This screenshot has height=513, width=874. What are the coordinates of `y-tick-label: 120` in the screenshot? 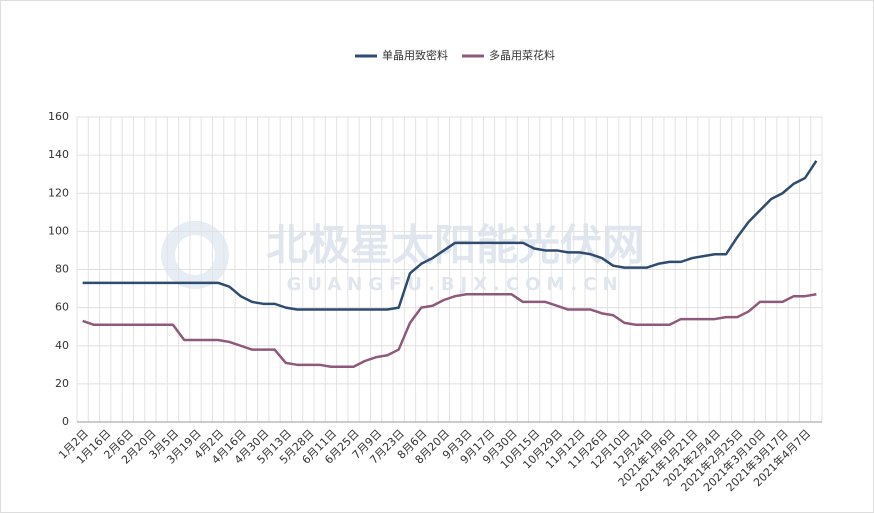 It's located at (58, 192).